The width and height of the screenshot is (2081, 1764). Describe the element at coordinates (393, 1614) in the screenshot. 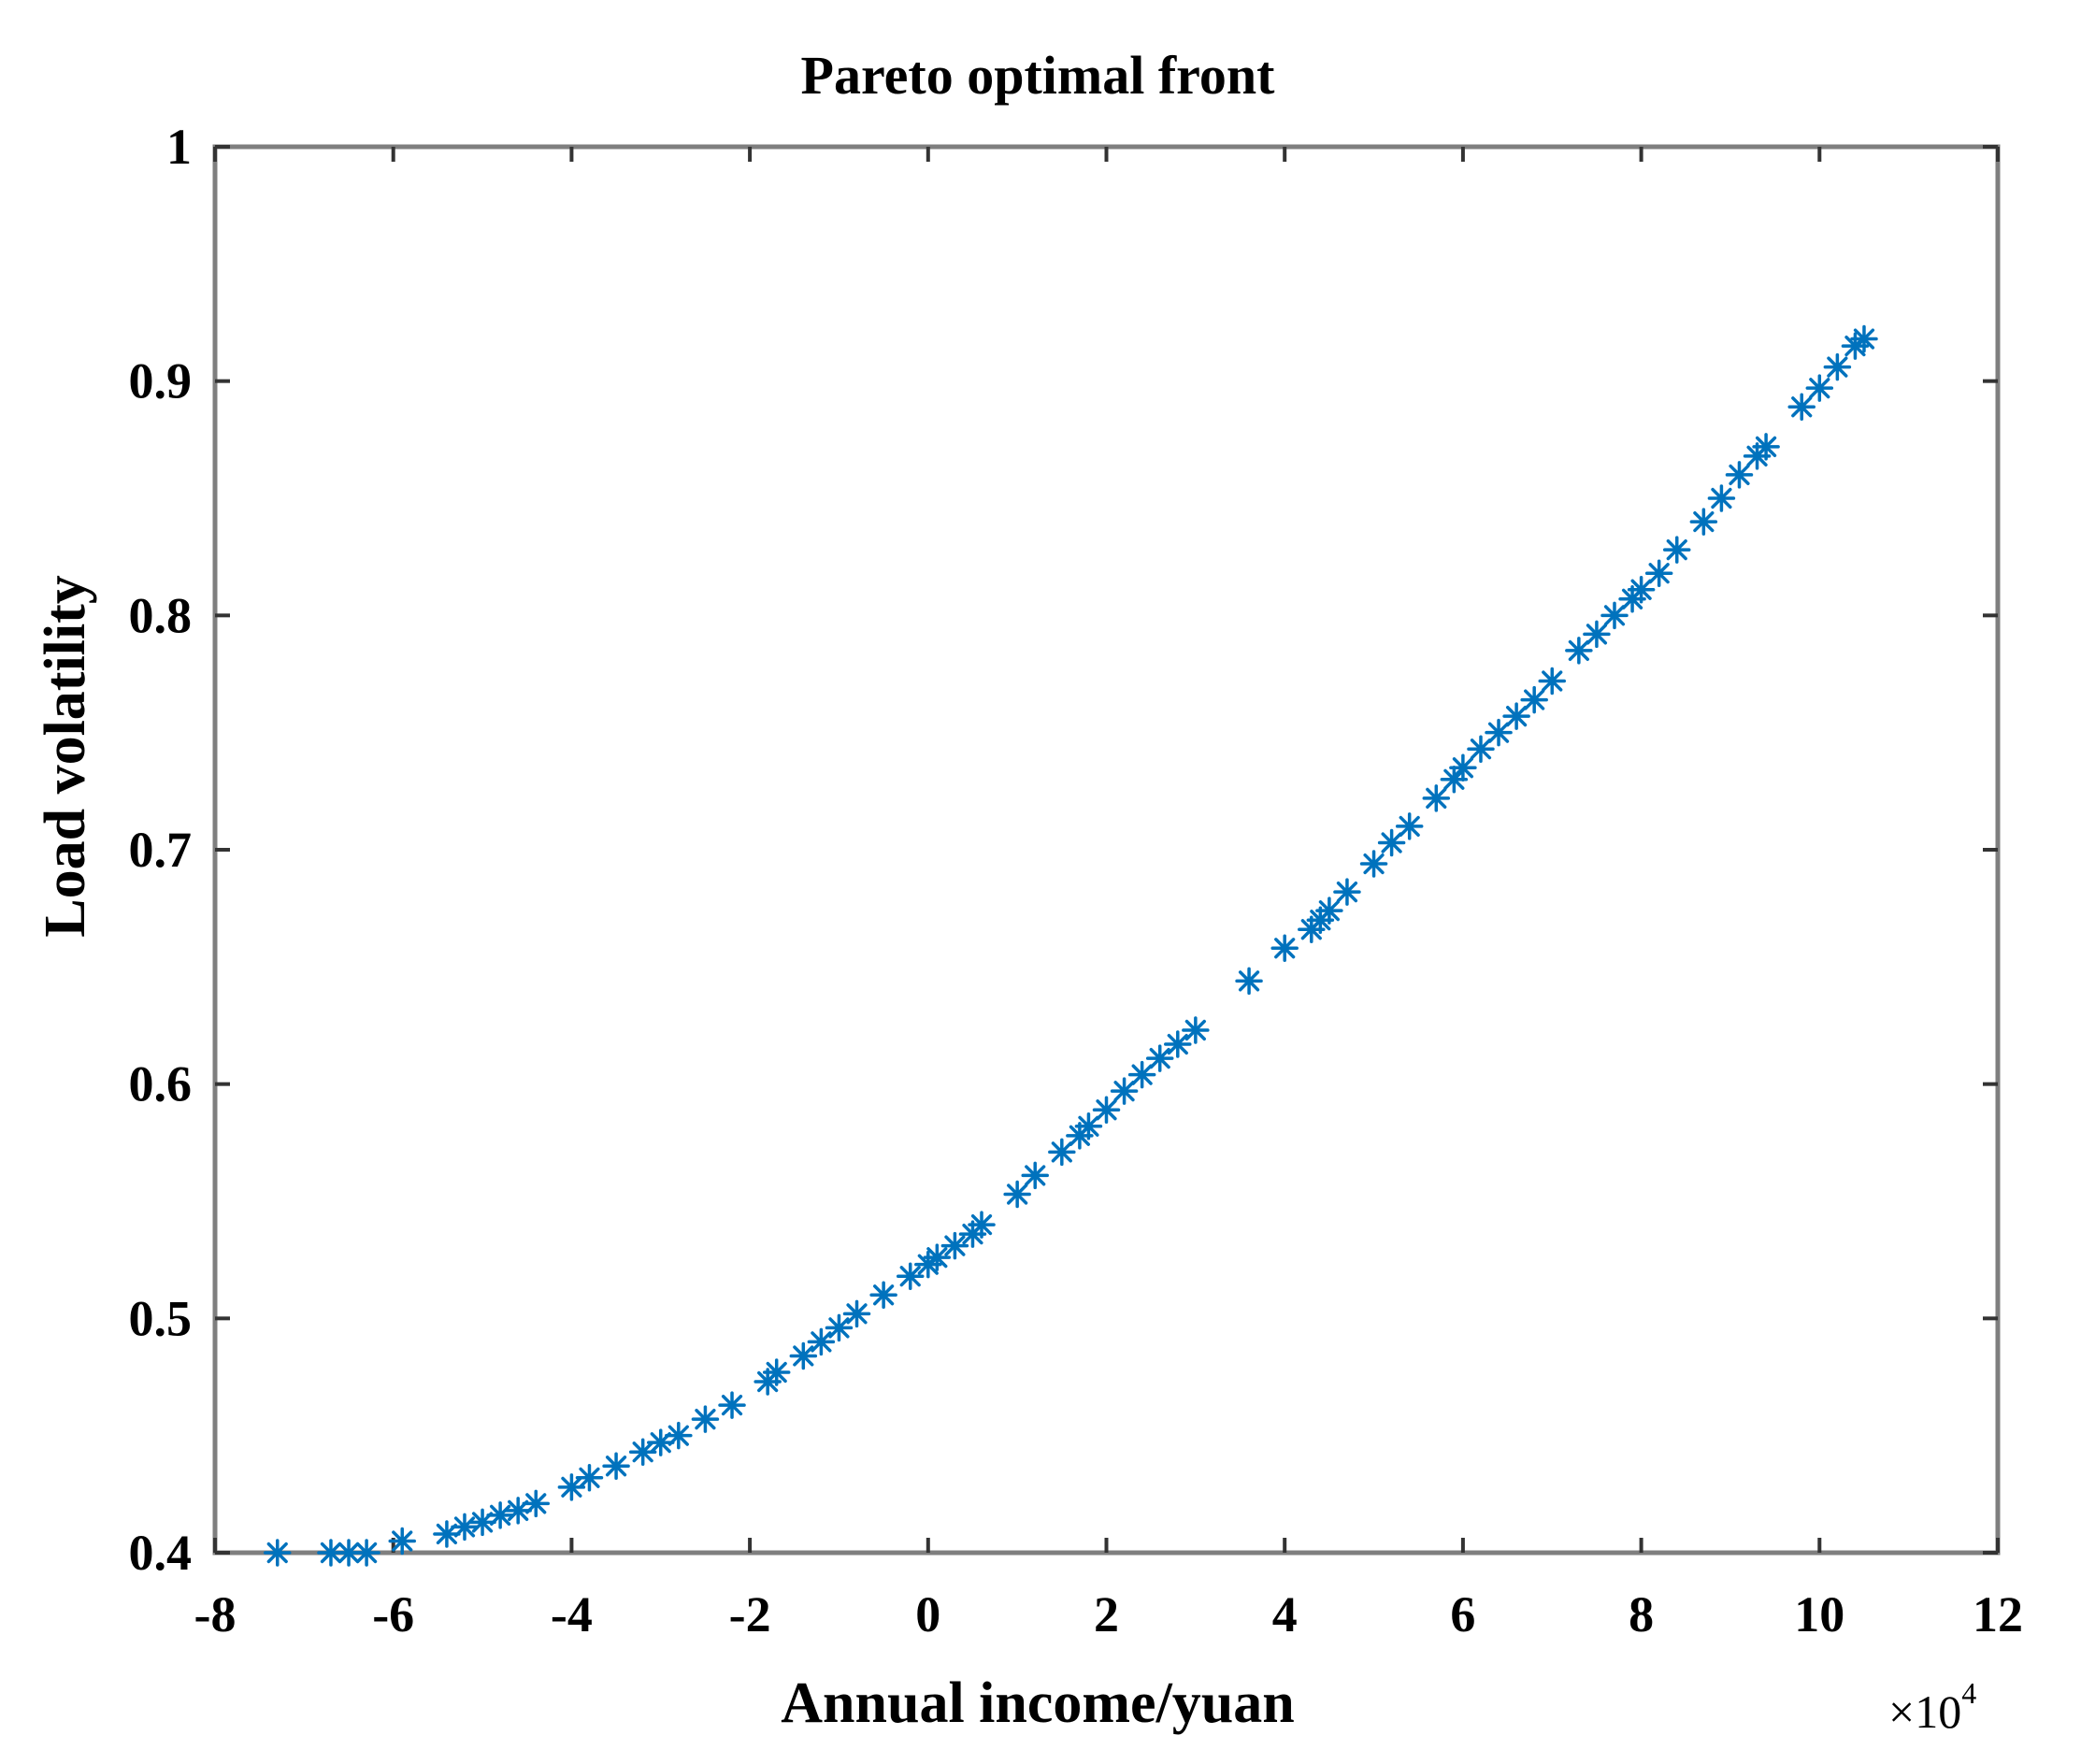

I see `x-tick-label: -6` at that location.